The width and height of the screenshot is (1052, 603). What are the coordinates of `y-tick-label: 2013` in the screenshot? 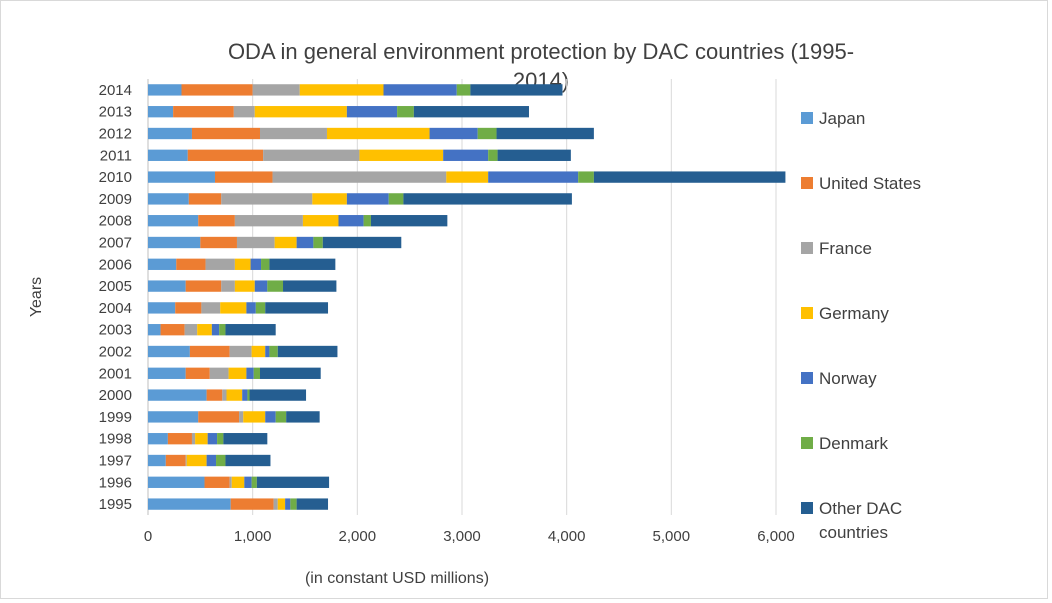 It's located at (115, 112).